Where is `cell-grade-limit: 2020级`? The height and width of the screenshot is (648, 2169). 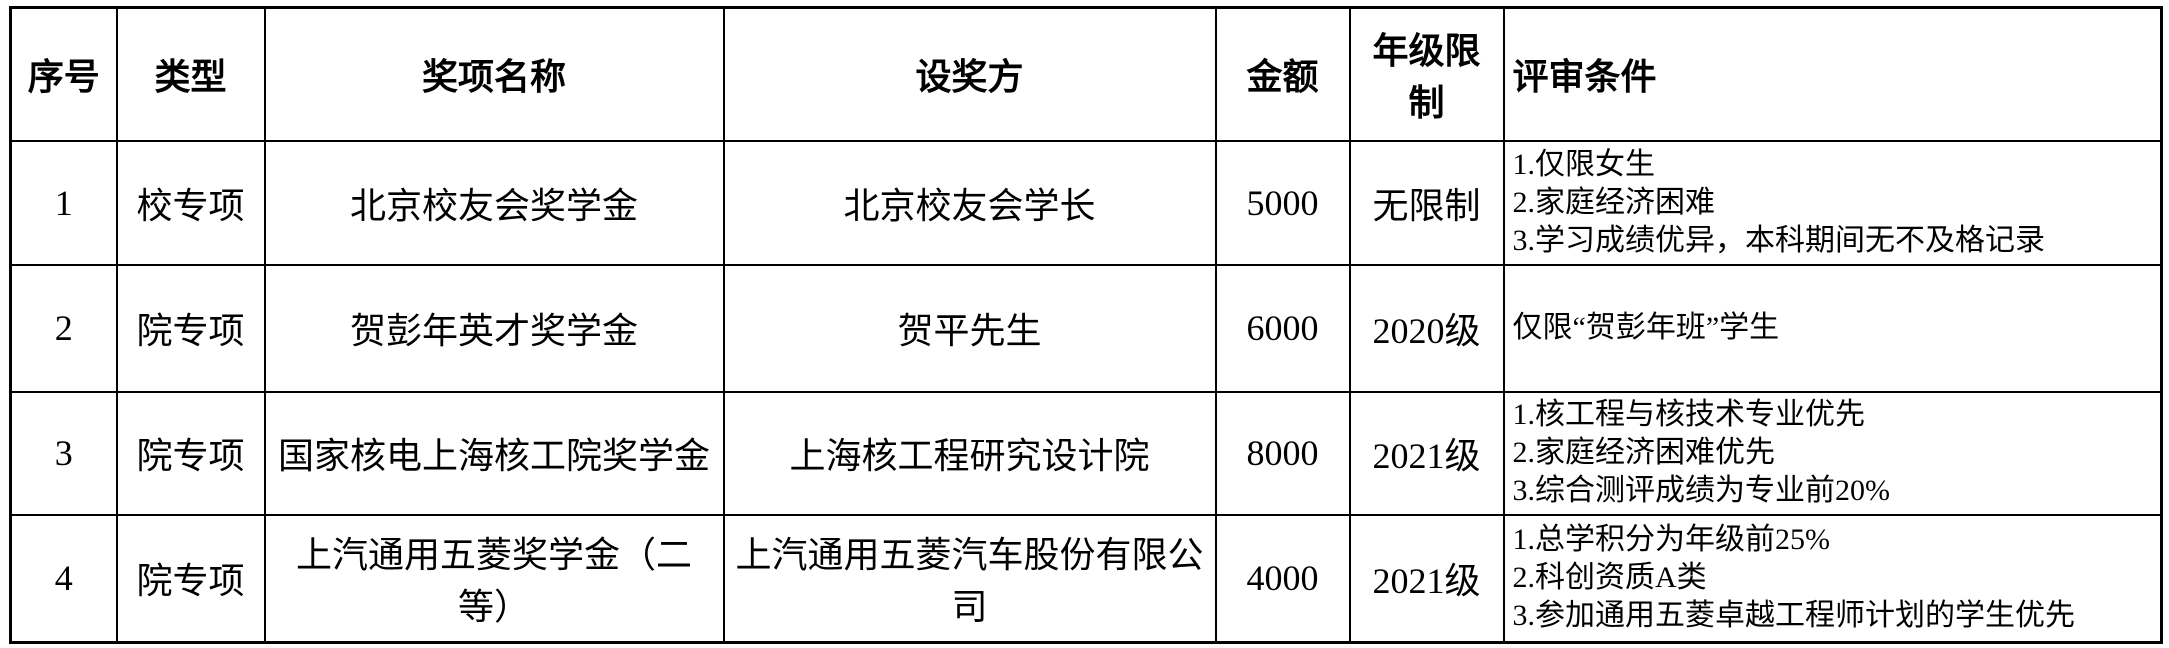
cell-grade-limit: 2020级 is located at coordinates (1426, 328).